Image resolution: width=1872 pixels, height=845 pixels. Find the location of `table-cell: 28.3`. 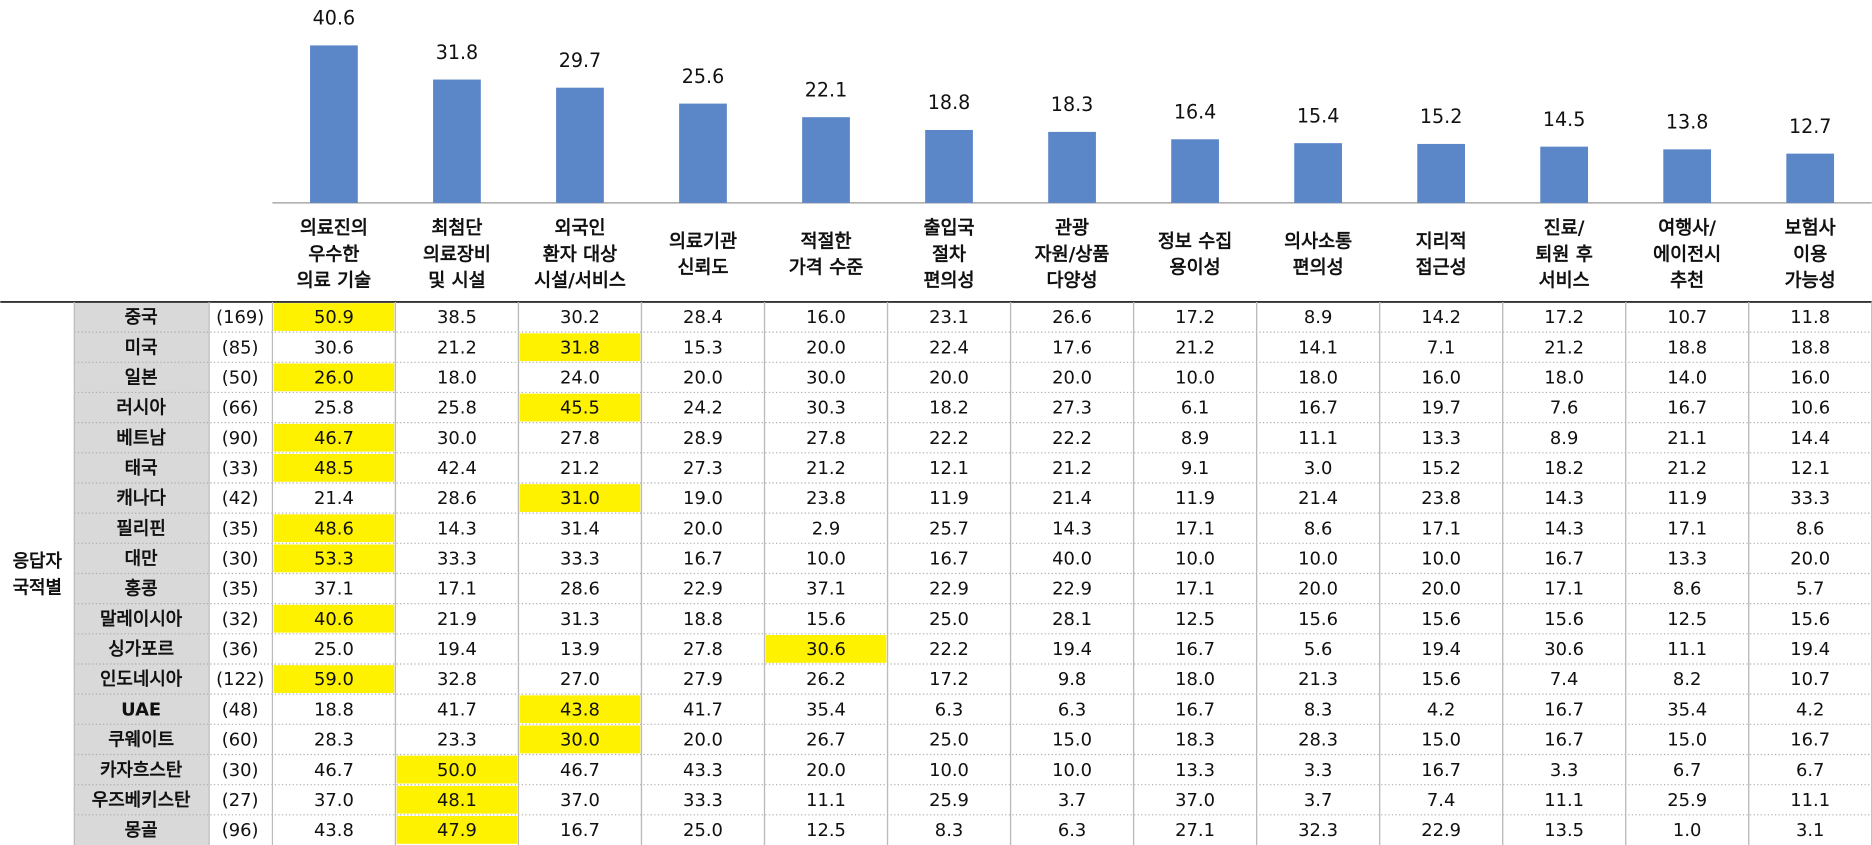

table-cell: 28.3 is located at coordinates (334, 740).